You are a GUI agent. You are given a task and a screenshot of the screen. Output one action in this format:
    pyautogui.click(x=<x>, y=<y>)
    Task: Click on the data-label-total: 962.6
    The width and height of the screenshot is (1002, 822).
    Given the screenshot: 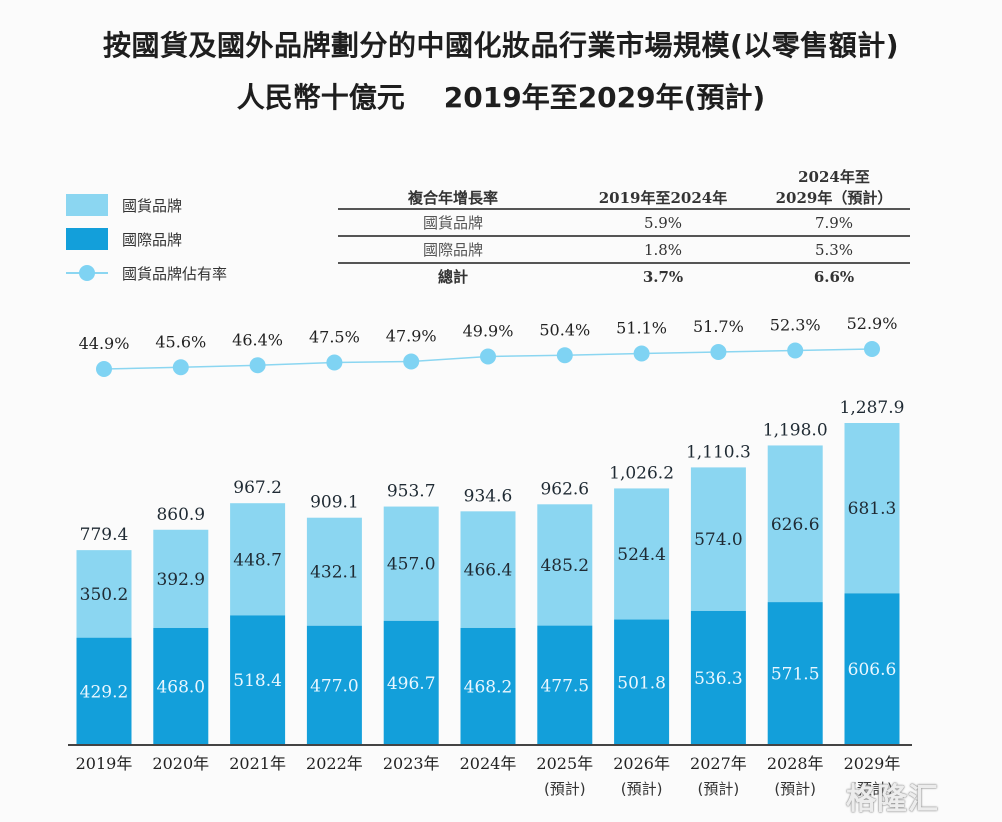 What is the action you would take?
    pyautogui.click(x=564, y=489)
    